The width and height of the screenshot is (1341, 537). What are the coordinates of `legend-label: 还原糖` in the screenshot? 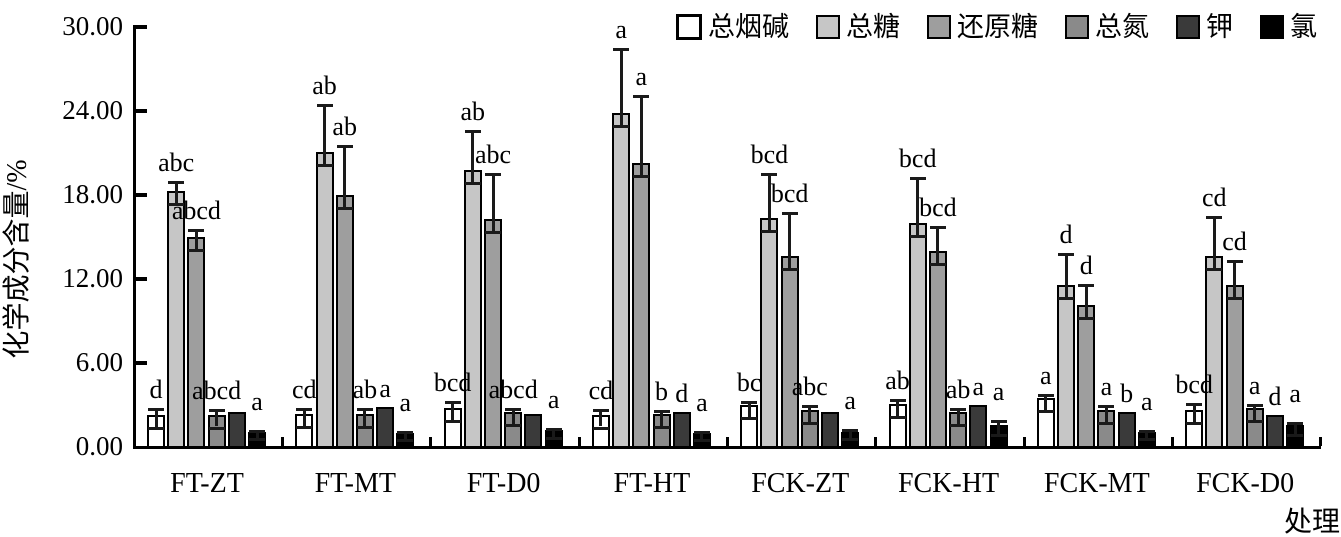 It's located at (997, 27).